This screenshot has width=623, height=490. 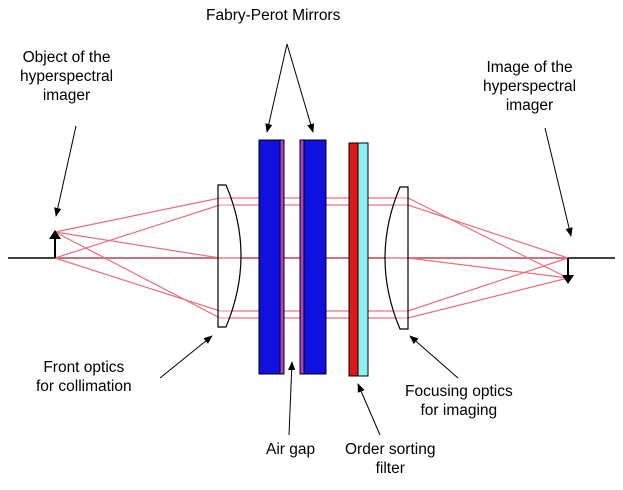 I want to click on object-arrowhead, so click(x=55, y=234).